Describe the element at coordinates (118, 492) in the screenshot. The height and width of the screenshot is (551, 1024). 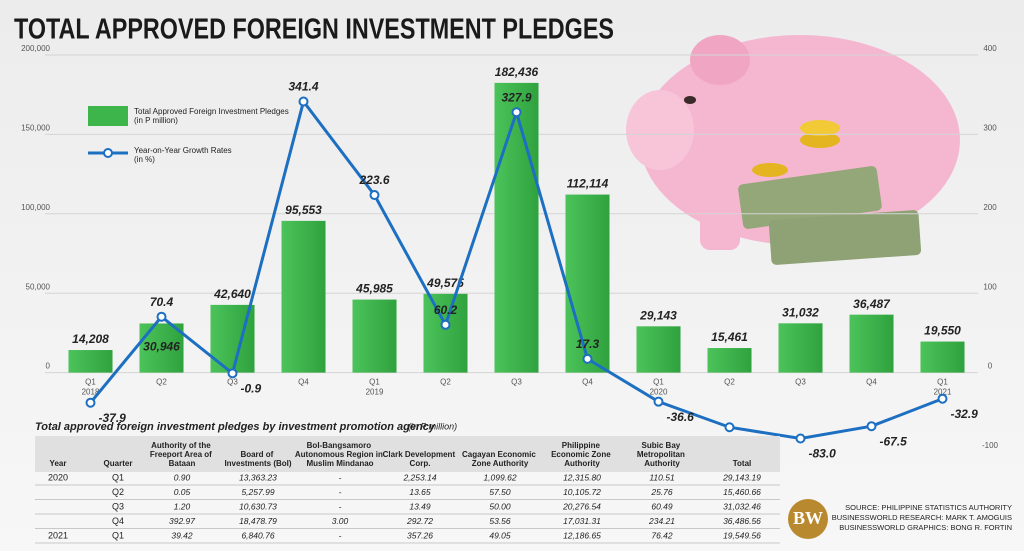
I see `table-cell: Q2` at that location.